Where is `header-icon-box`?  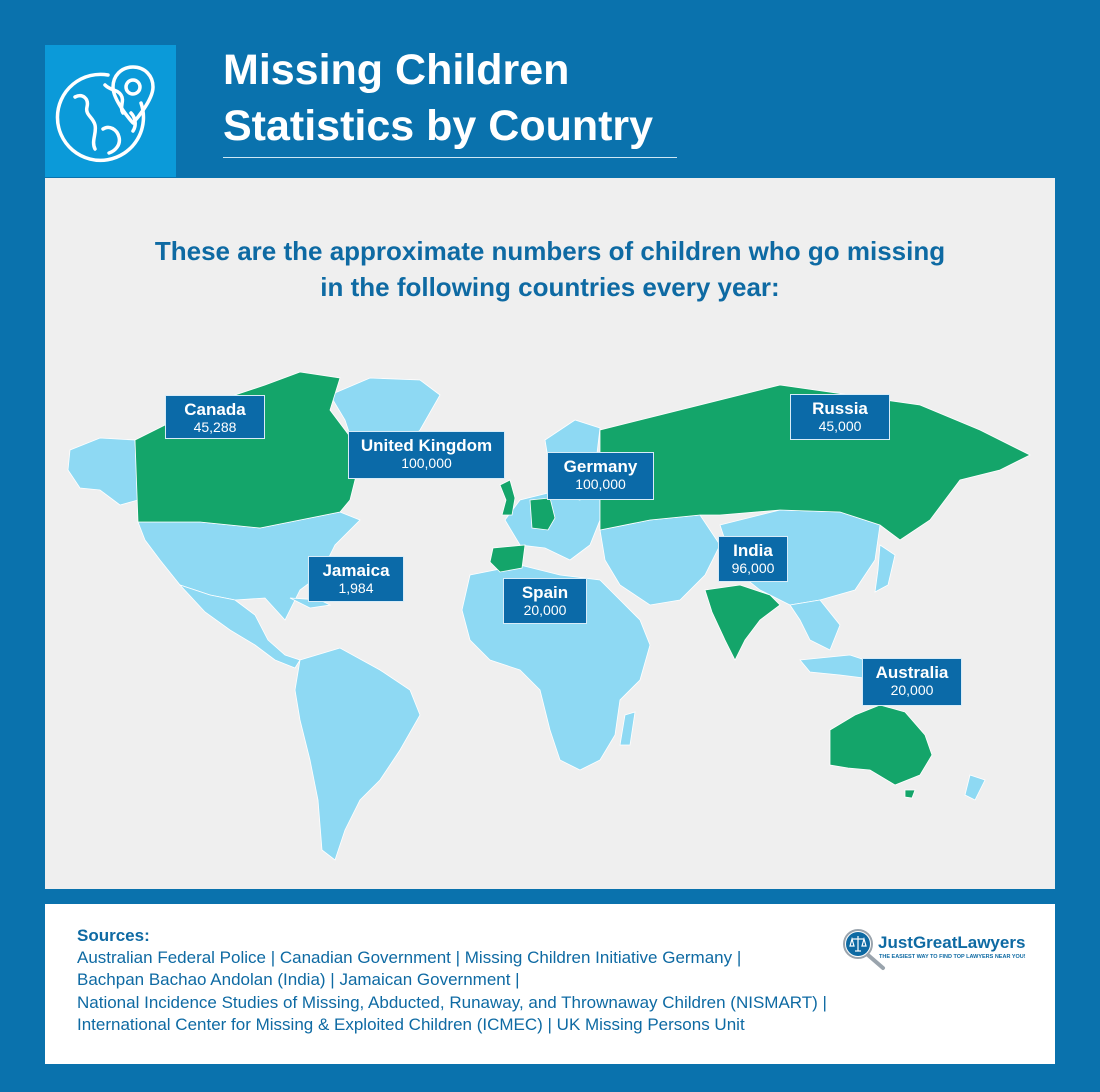
header-icon-box is located at coordinates (110, 111).